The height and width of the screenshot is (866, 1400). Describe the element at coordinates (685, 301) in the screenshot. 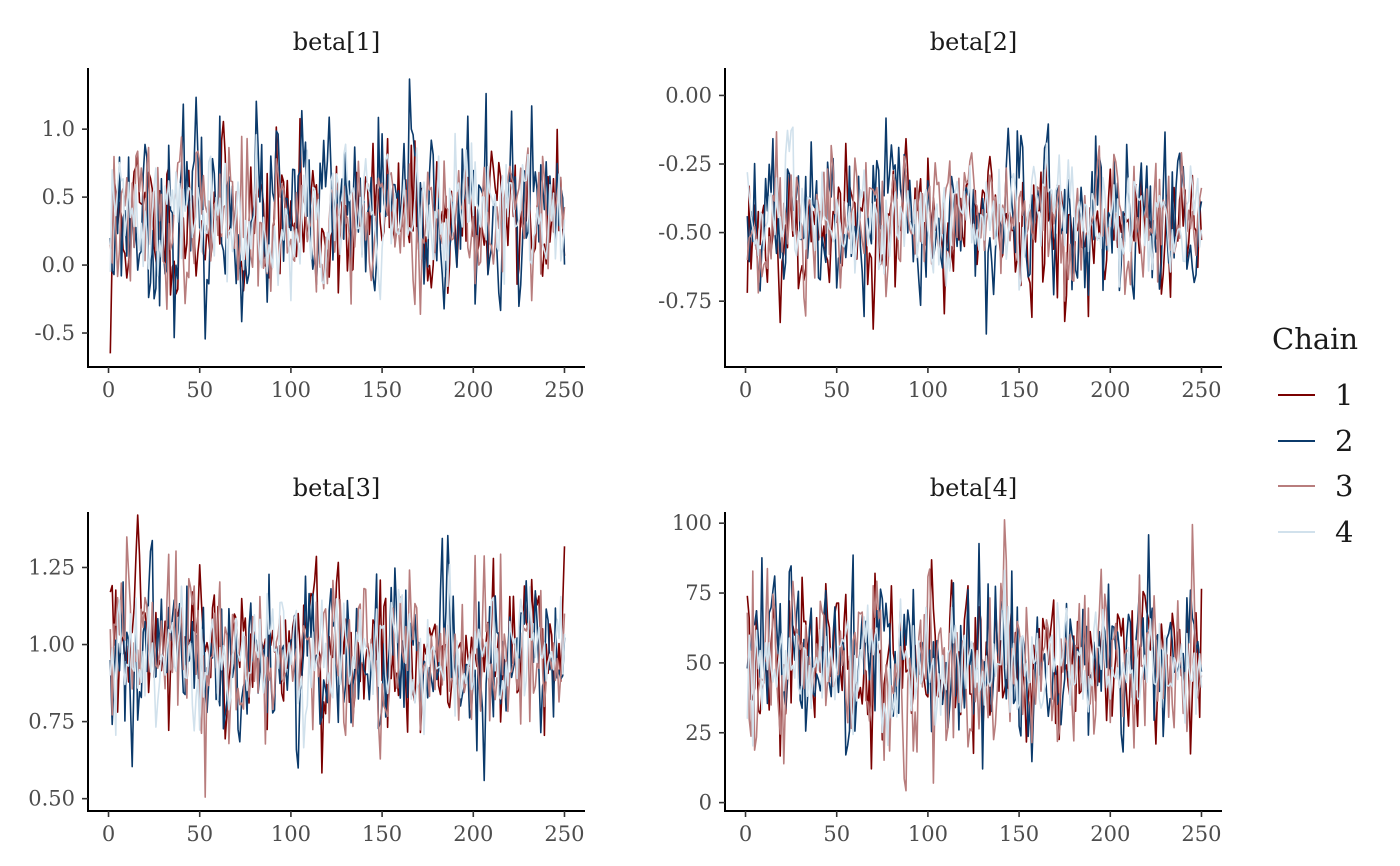

I see `y-tick-label: -0.75` at that location.